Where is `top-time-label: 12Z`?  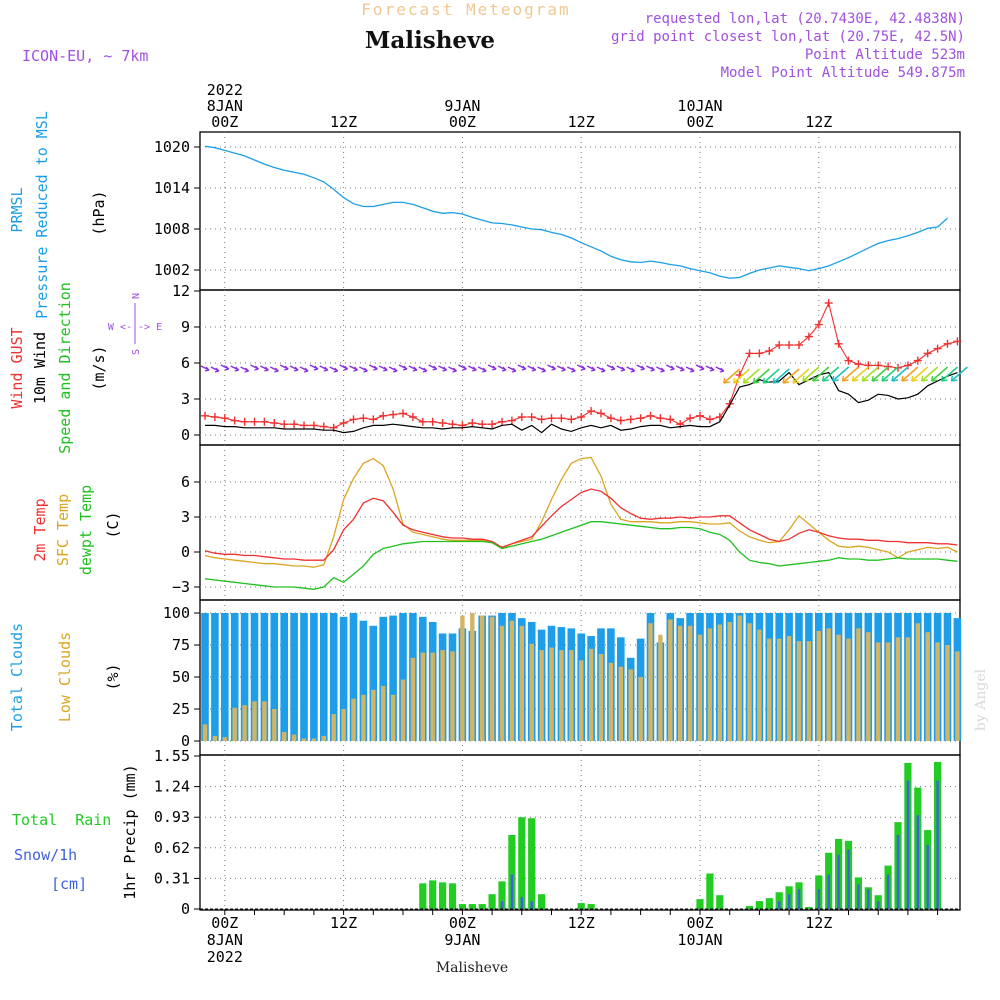
top-time-label: 12Z is located at coordinates (343, 122).